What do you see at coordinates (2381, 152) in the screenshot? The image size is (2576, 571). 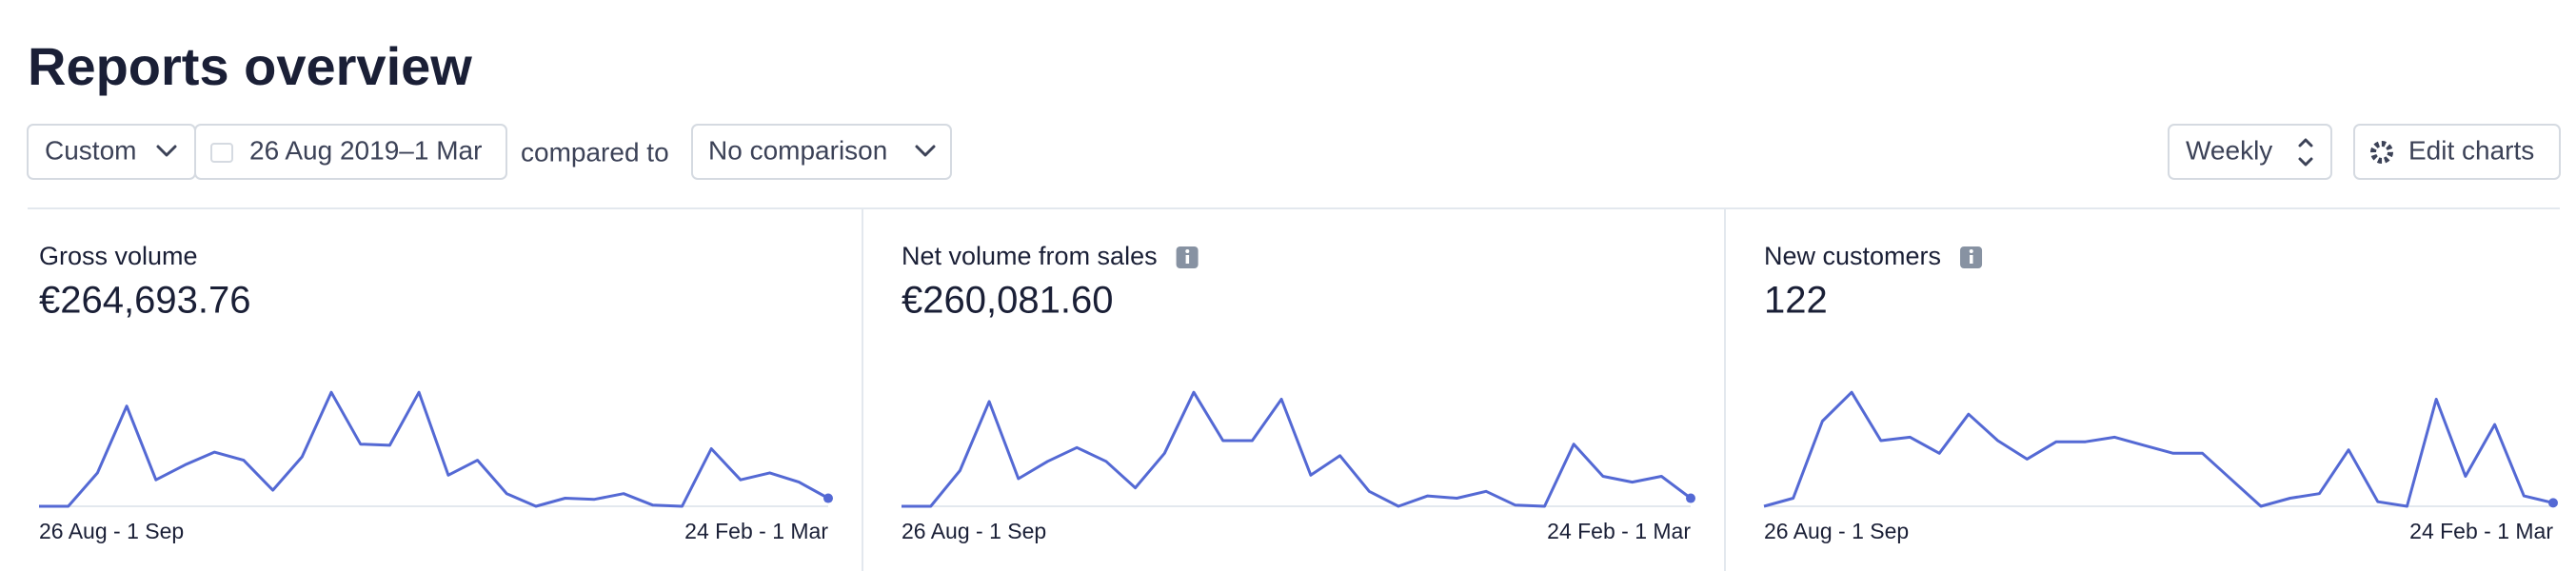 I see `gear-icon` at bounding box center [2381, 152].